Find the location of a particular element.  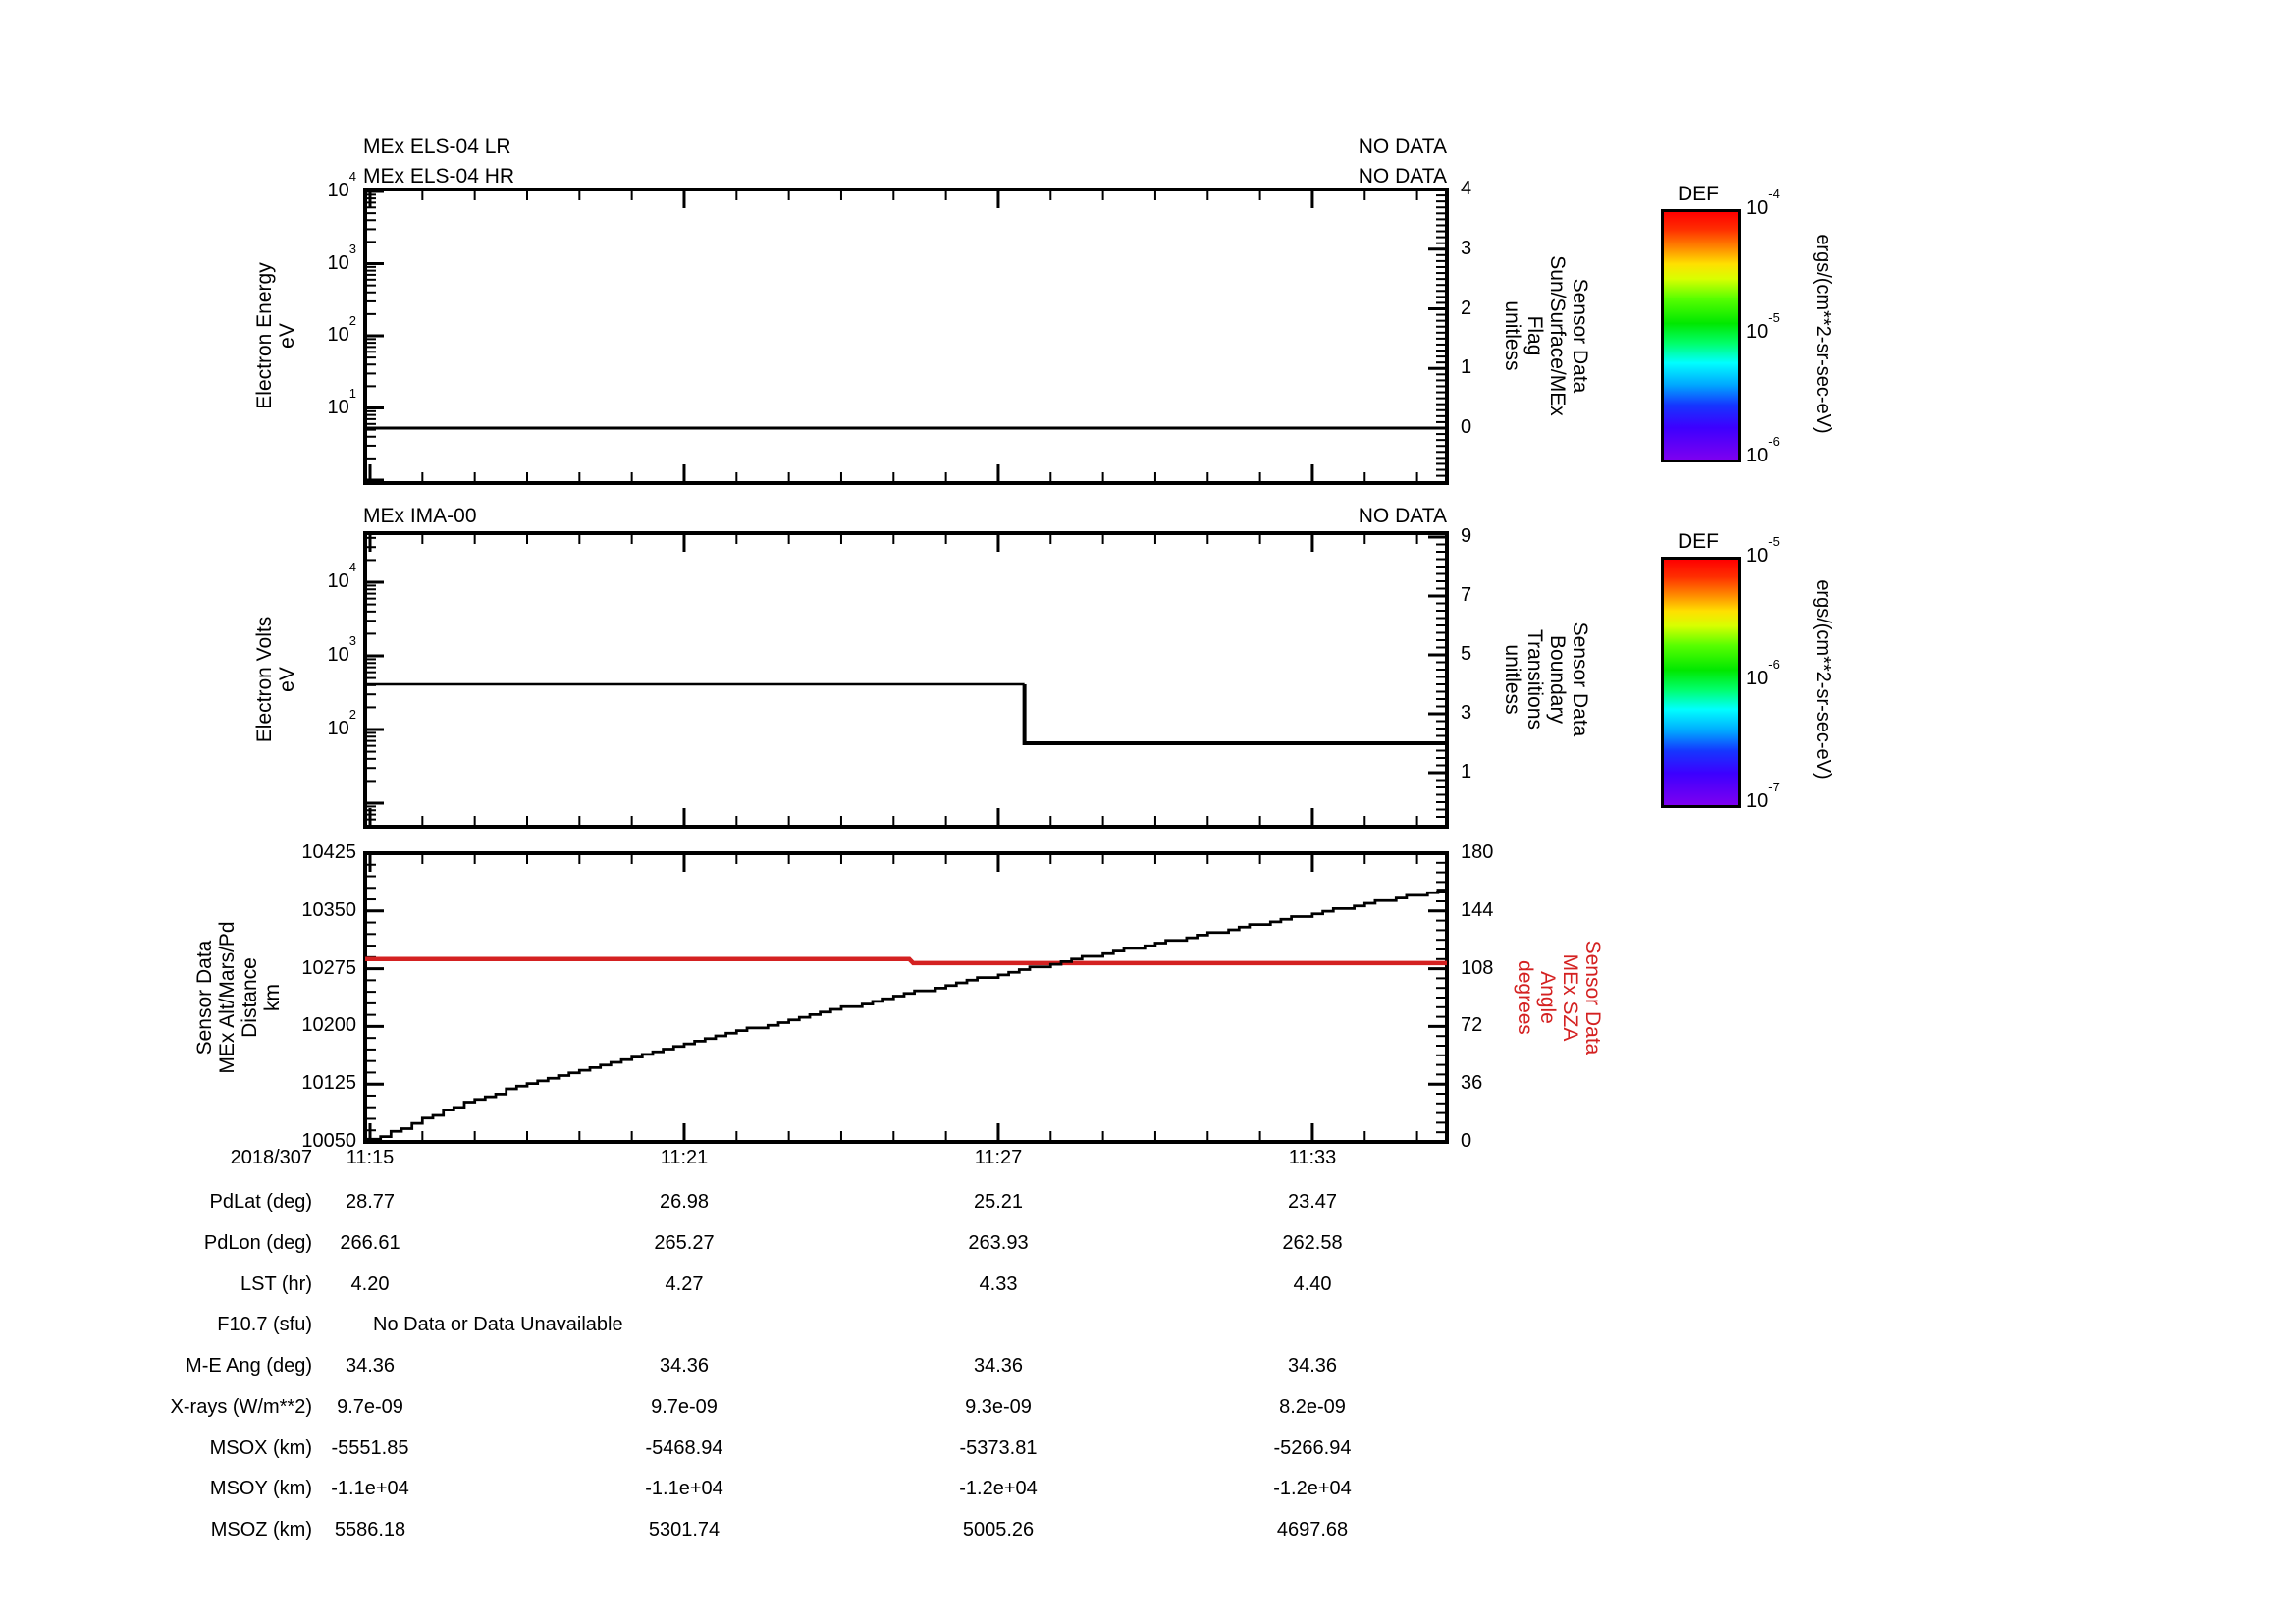

x-axis-time-label: 11:15 is located at coordinates (370, 1157).